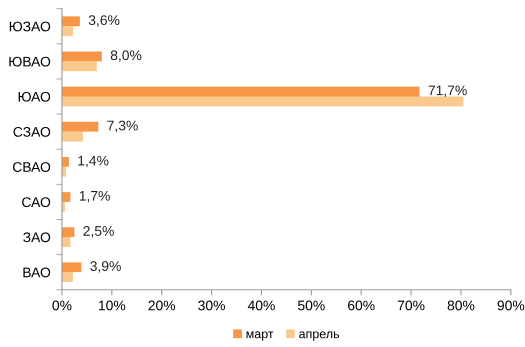  Describe the element at coordinates (32, 131) in the screenshot. I see `y-tick-label: СЗАО` at that location.